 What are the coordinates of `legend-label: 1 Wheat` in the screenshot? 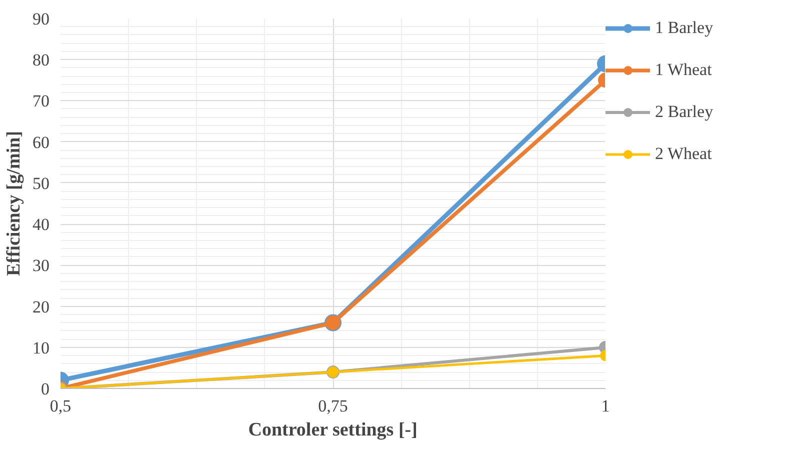 It's located at (683, 70).